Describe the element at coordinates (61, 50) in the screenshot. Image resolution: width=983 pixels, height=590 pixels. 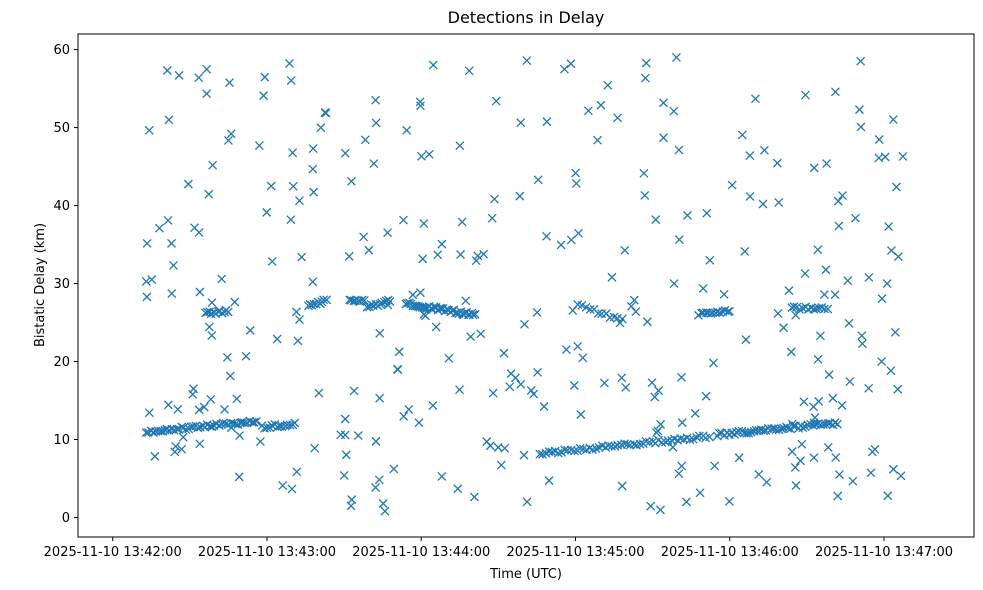
I see `y-tick-label: 60` at that location.